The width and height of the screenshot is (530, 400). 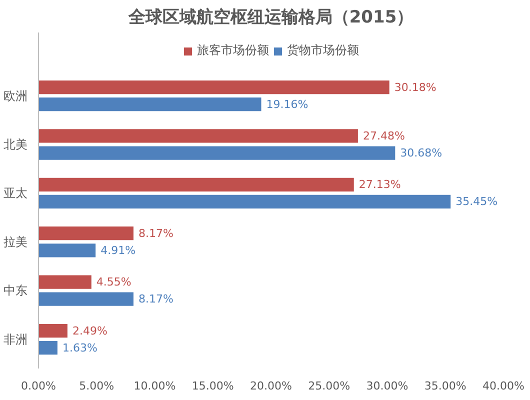 What do you see at coordinates (114, 282) in the screenshot?
I see `data-label: 4.55%` at bounding box center [114, 282].